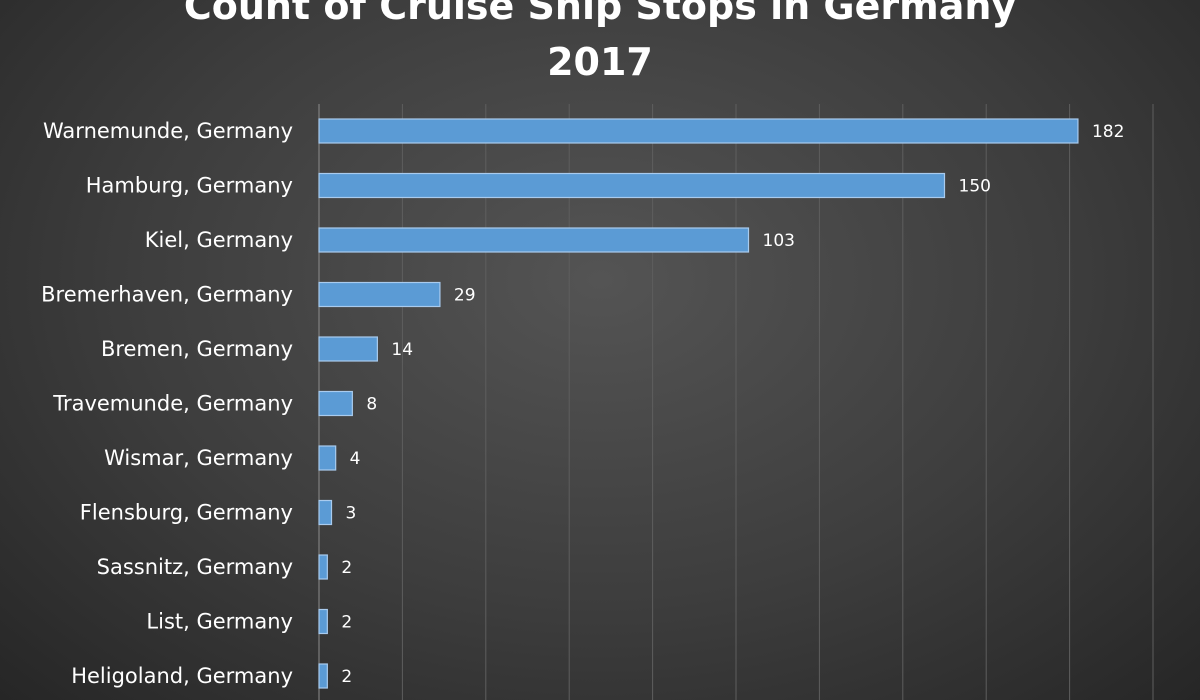  I want to click on category-label: List, Germany, so click(219, 622).